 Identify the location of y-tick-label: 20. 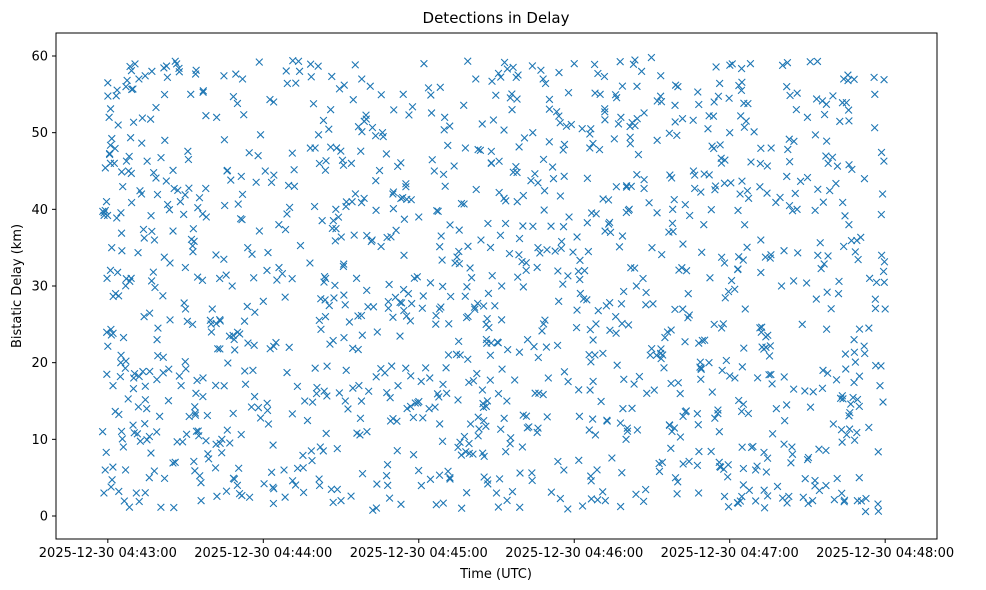
(39, 363).